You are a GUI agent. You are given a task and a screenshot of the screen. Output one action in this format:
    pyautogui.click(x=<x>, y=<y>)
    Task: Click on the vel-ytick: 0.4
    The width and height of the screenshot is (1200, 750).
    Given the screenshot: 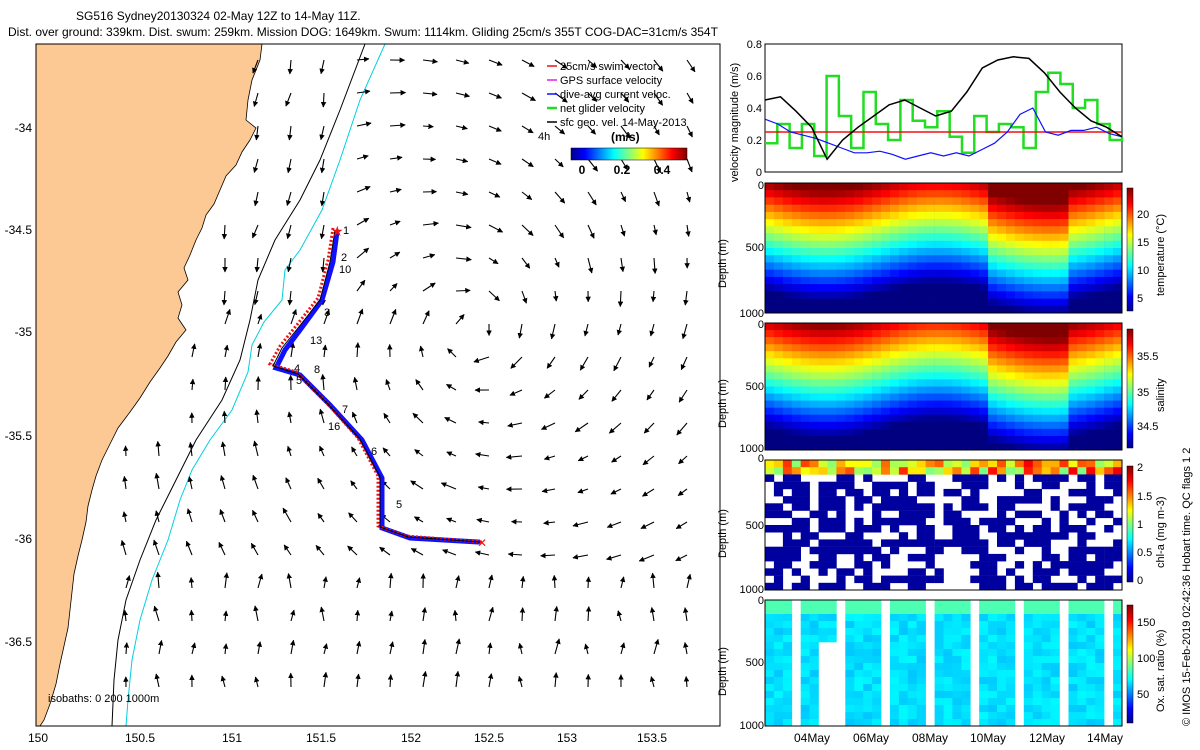 What is the action you would take?
    pyautogui.click(x=754, y=109)
    